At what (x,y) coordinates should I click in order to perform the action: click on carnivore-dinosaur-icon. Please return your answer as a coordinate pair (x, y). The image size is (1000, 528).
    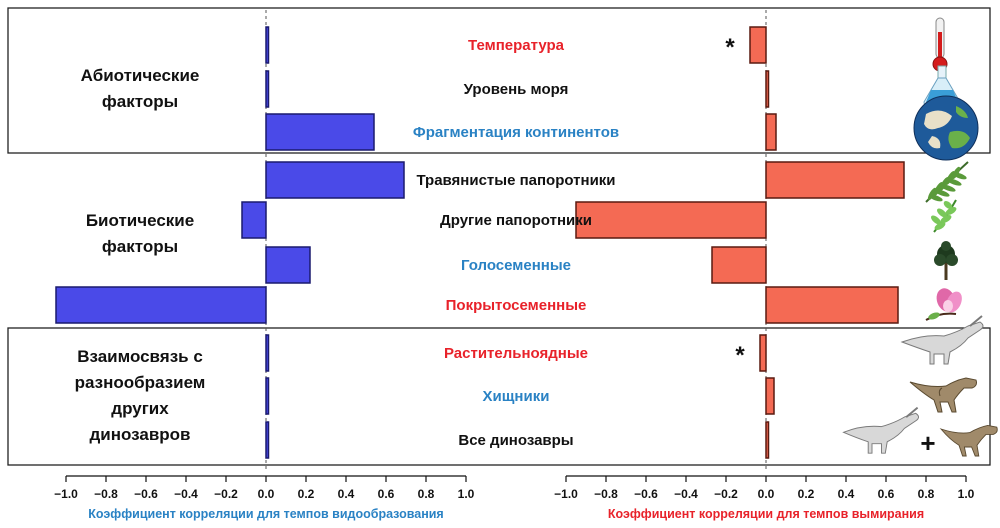
    Looking at the image, I should click on (943, 395).